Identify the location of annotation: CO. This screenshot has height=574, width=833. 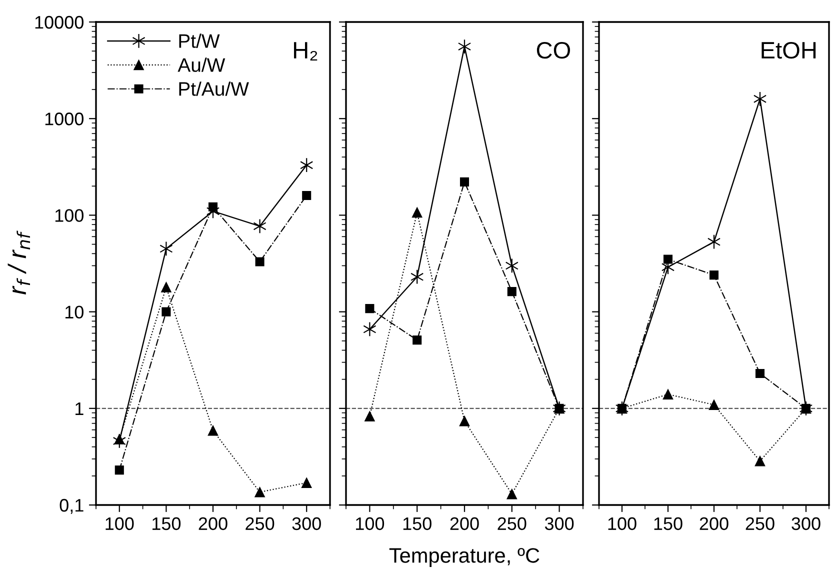
(553, 50).